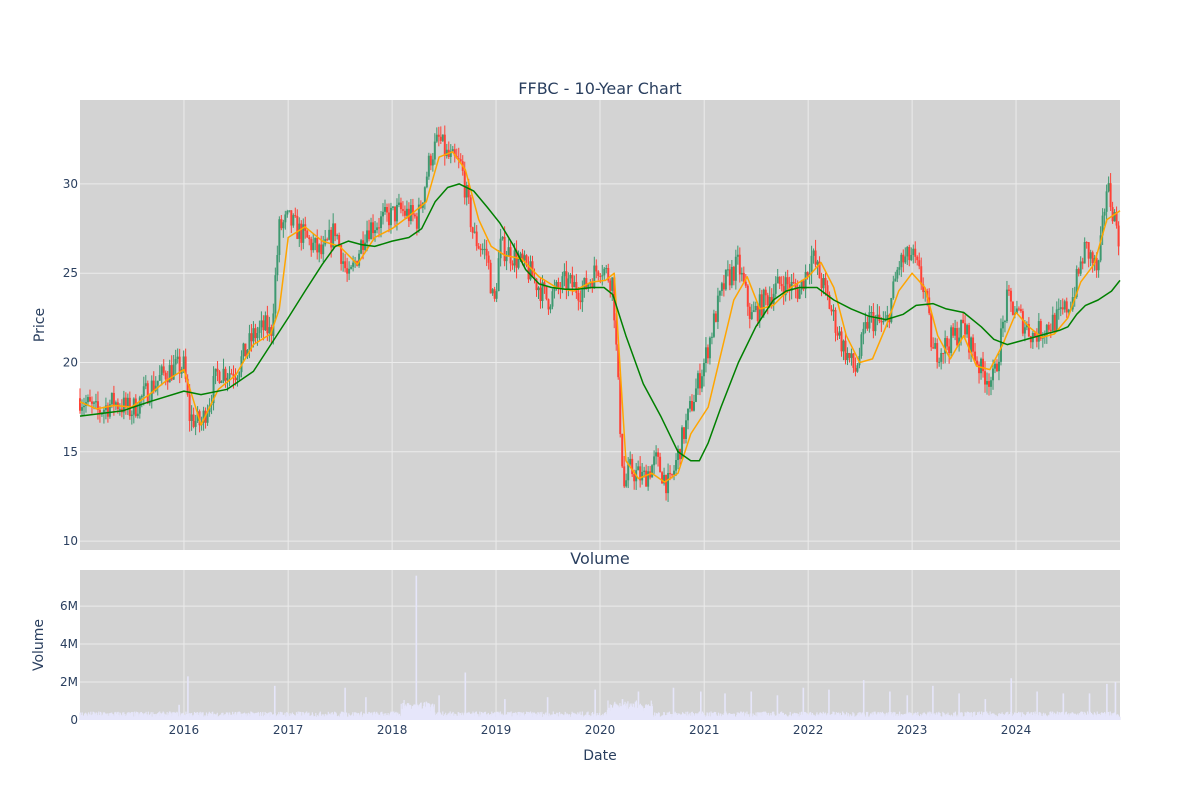 Image resolution: width=1200 pixels, height=804 pixels. What do you see at coordinates (69, 682) in the screenshot?
I see `volume-y-tick-label: 2M` at bounding box center [69, 682].